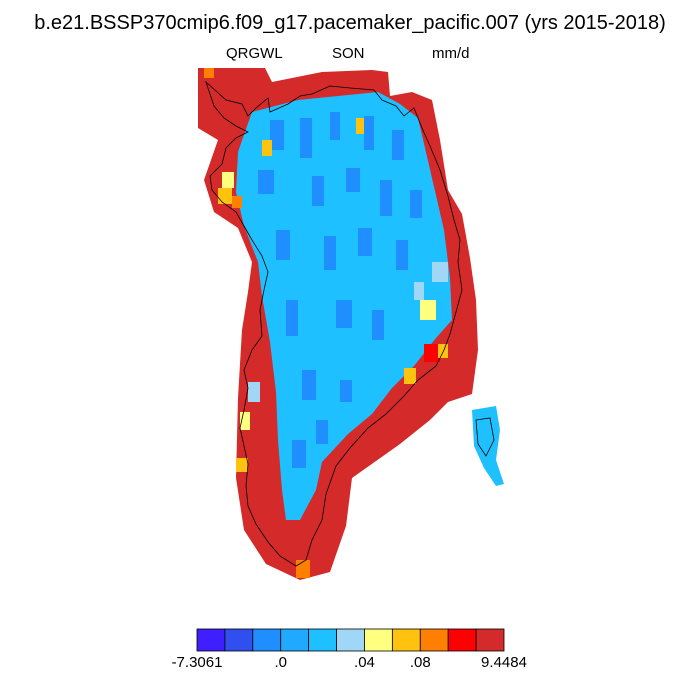 The width and height of the screenshot is (700, 700). Describe the element at coordinates (485, 437) in the screenshot. I see `map-island-east-coast` at that location.